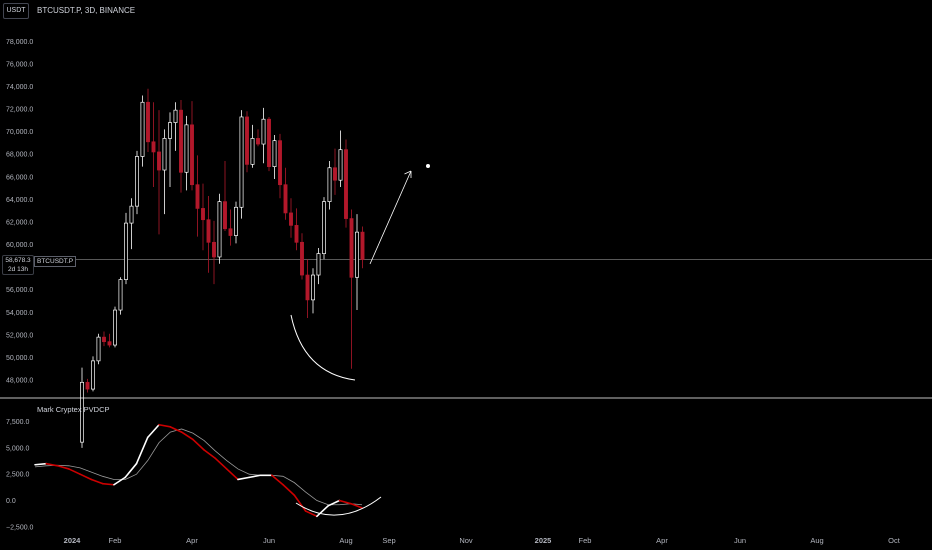  What do you see at coordinates (73, 409) in the screenshot?
I see `indicator-title: Mark Cryptex PVDCP` at bounding box center [73, 409].